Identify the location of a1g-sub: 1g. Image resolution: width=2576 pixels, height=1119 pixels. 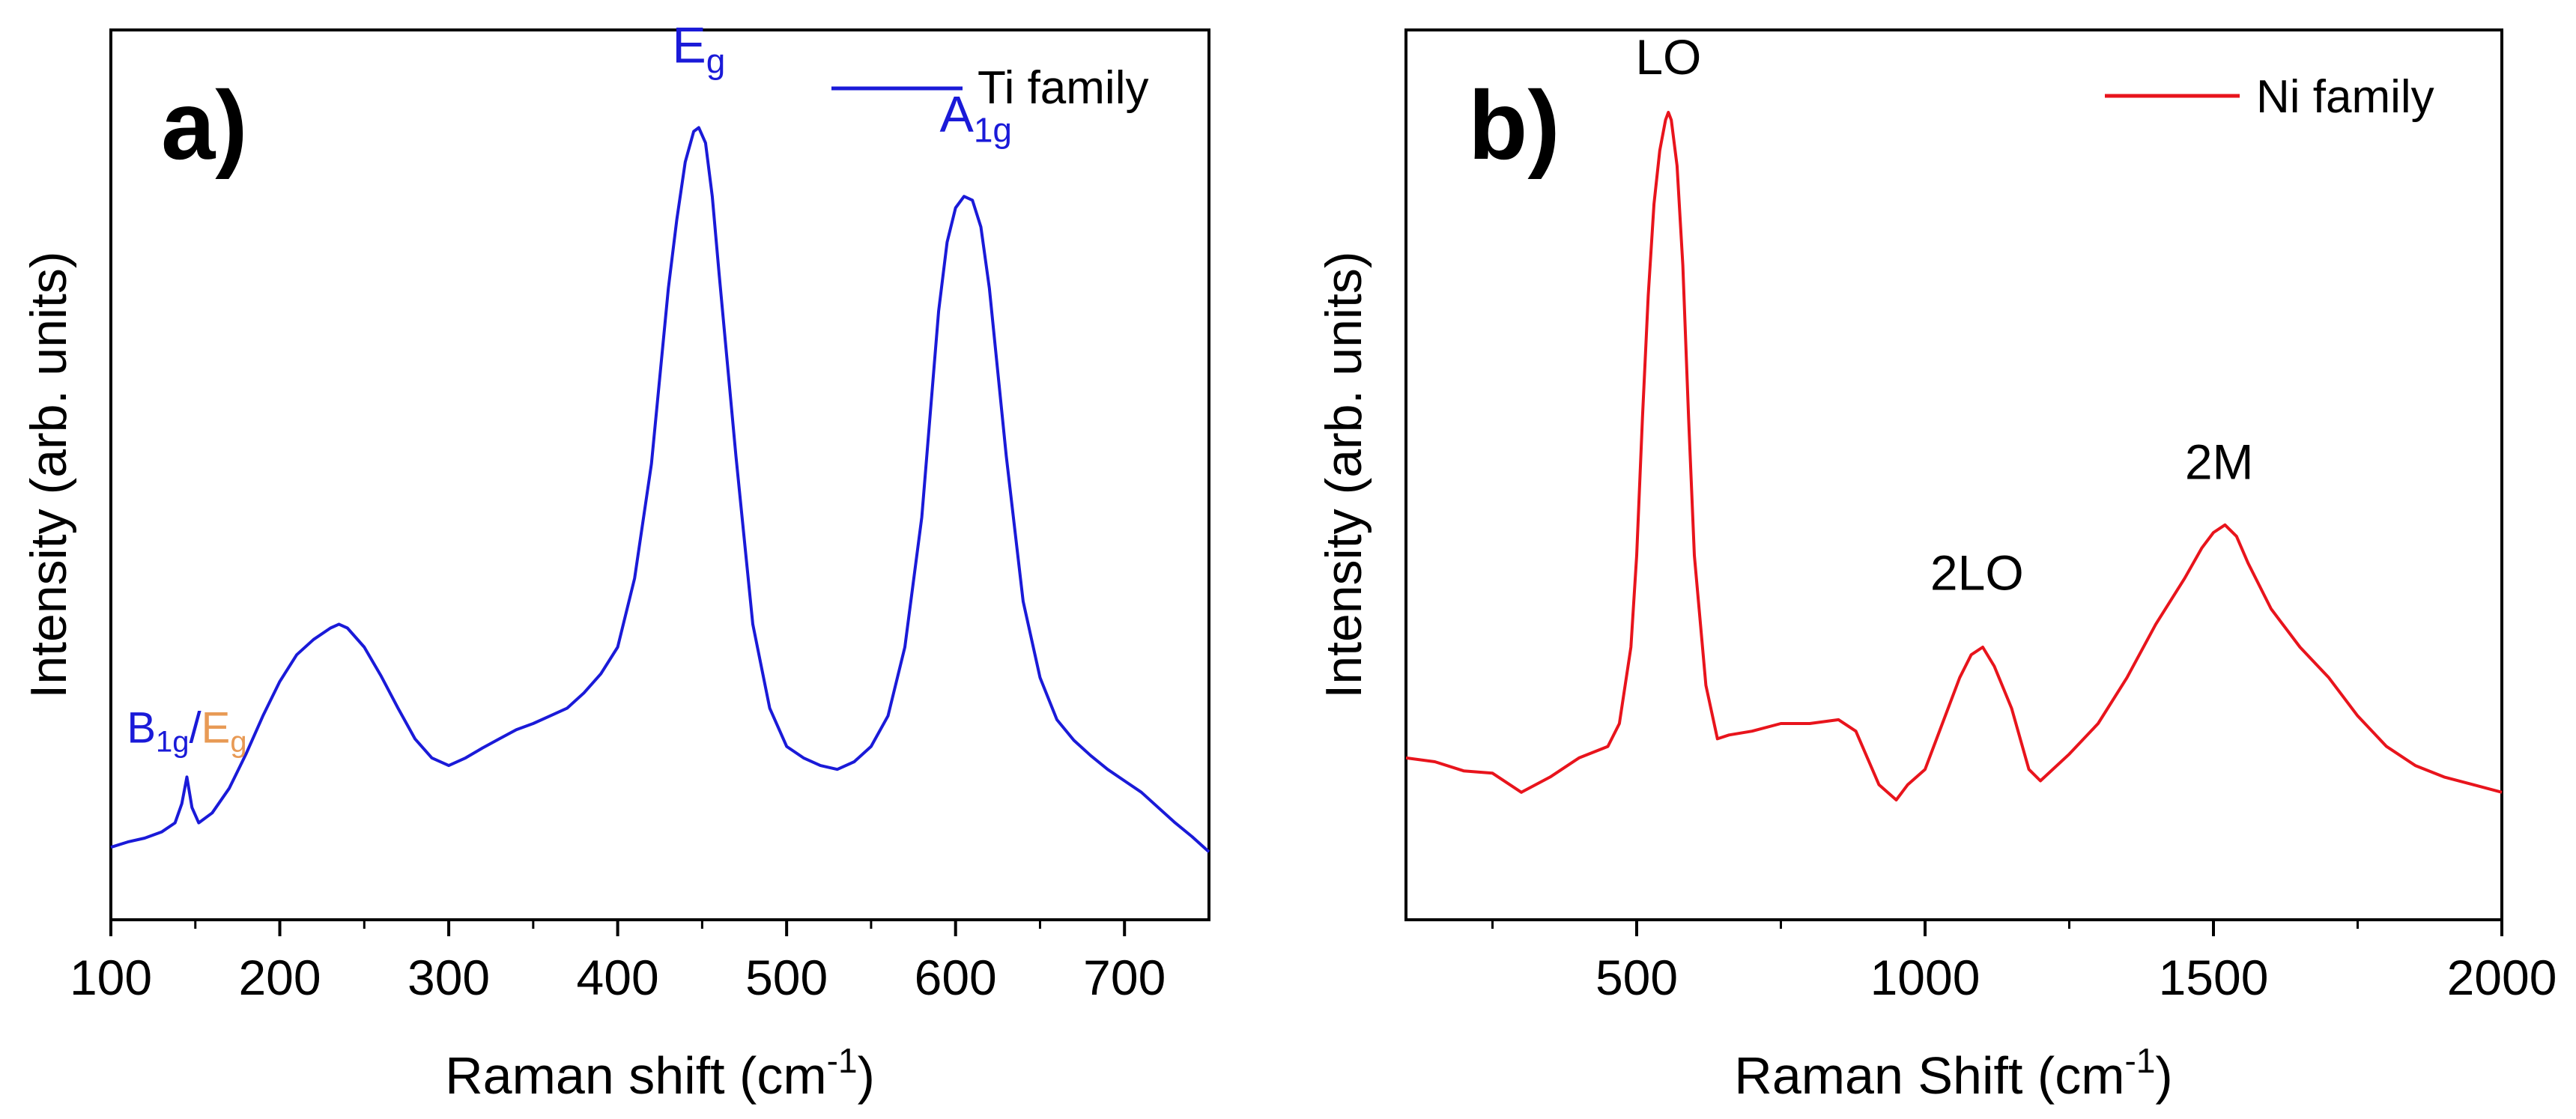
(993, 130).